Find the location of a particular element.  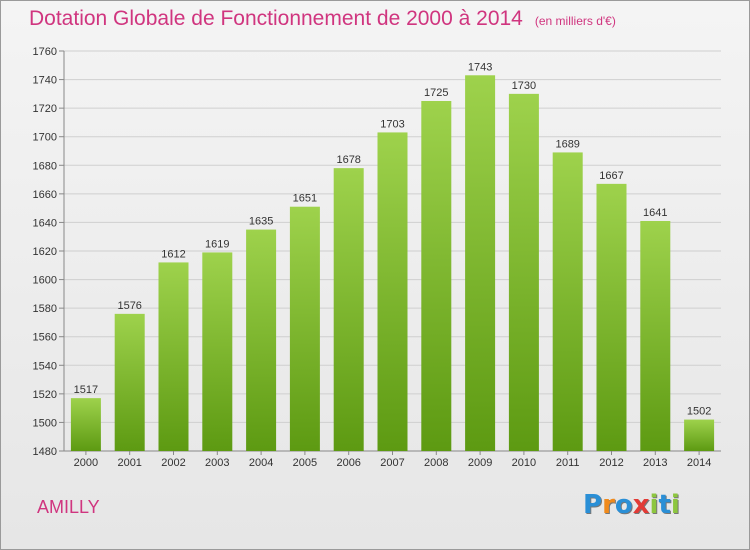

logo-letter: o is located at coordinates (623, 505).